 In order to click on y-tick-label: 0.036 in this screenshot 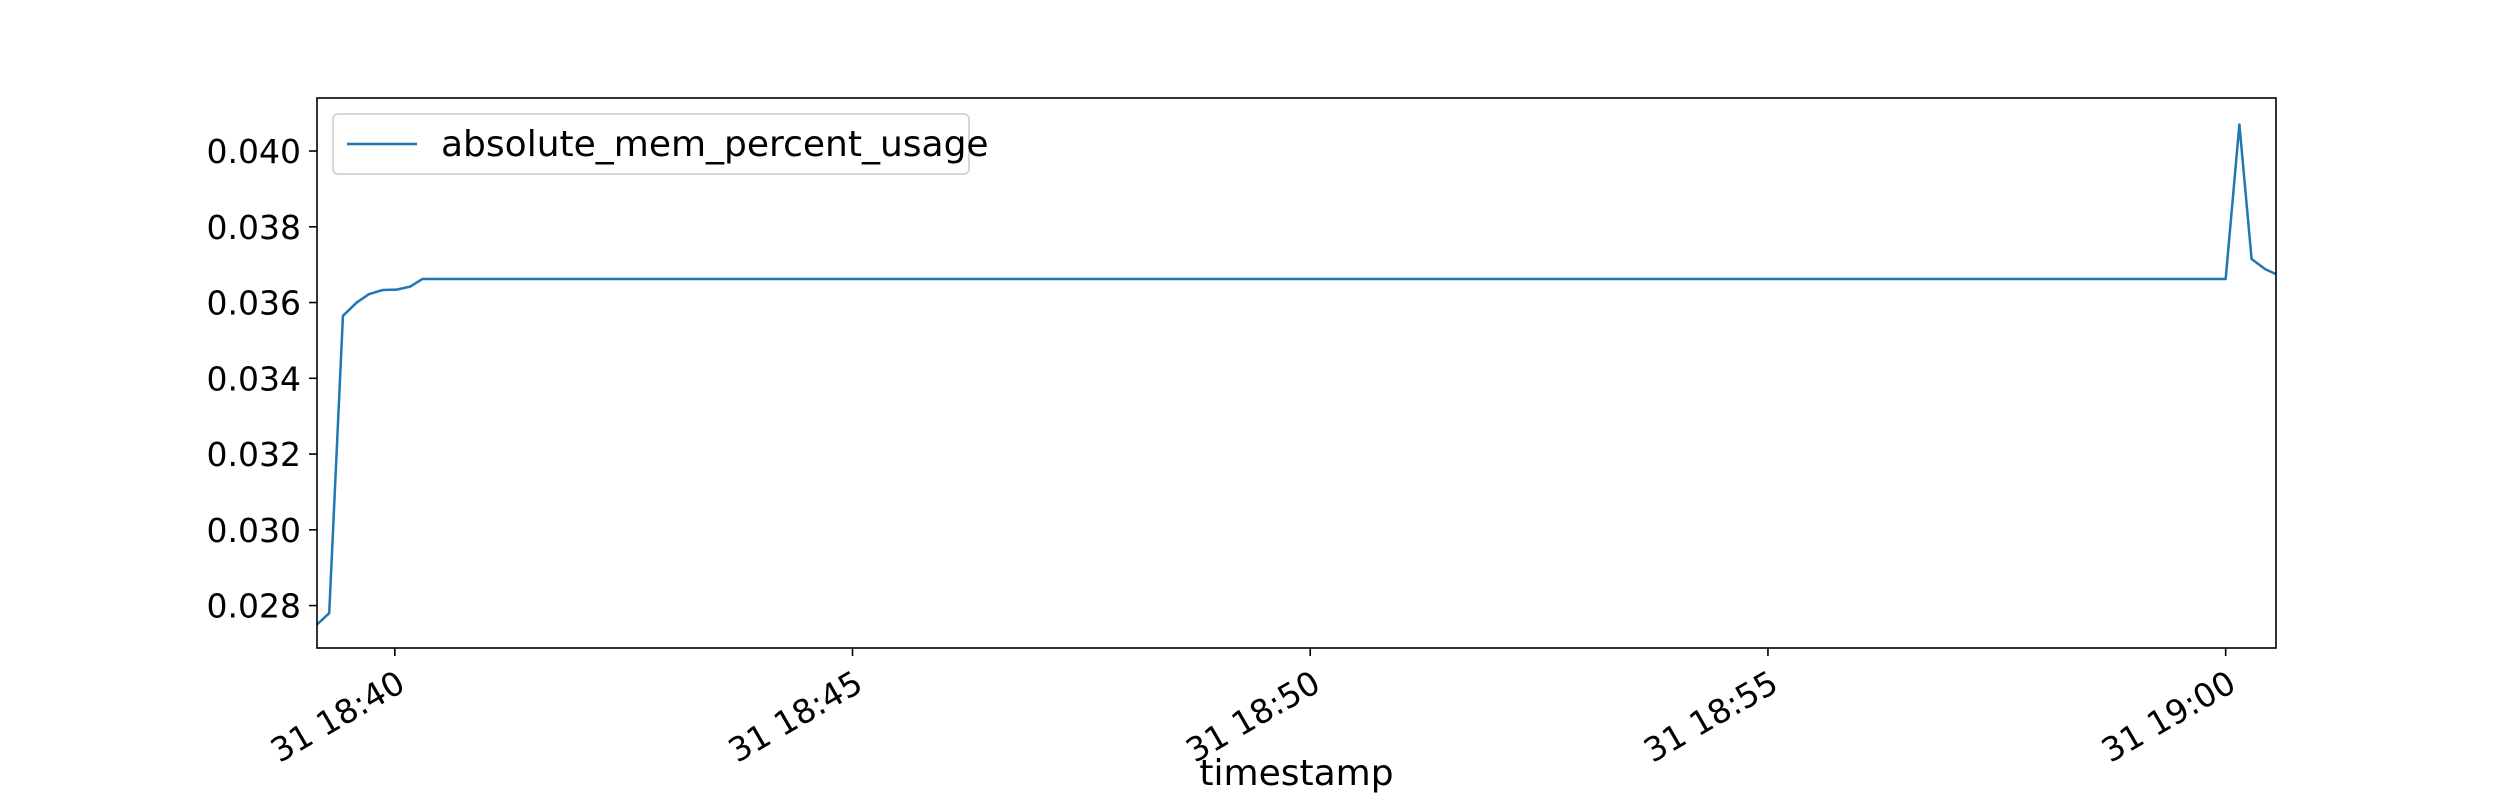, I will do `click(254, 303)`.